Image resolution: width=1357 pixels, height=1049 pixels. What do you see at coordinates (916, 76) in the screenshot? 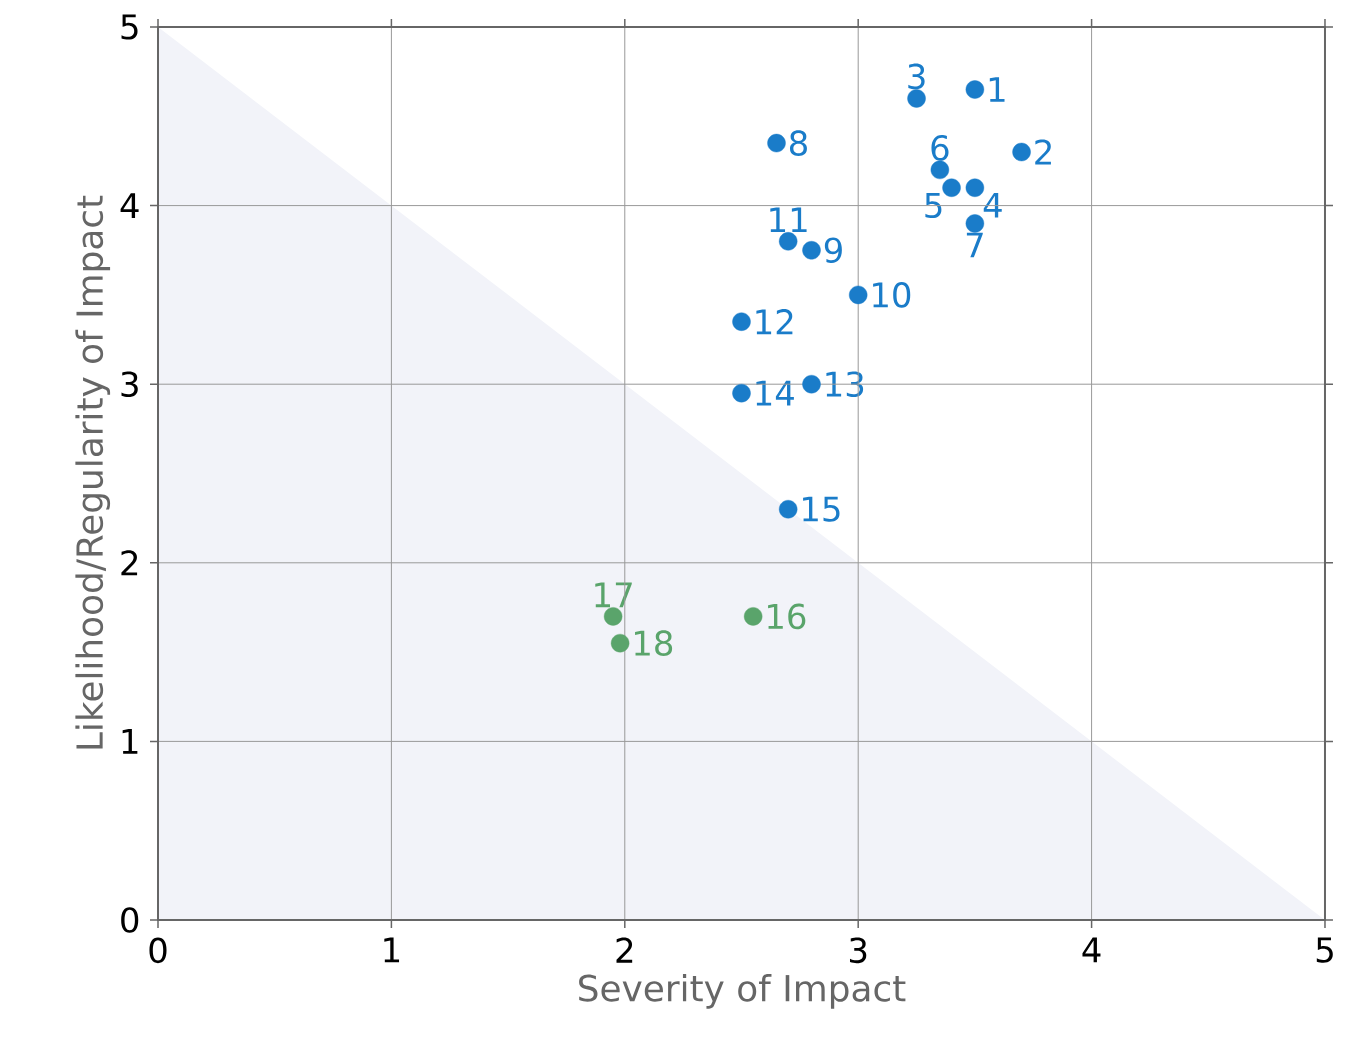
I see `annotation: 3` at bounding box center [916, 76].